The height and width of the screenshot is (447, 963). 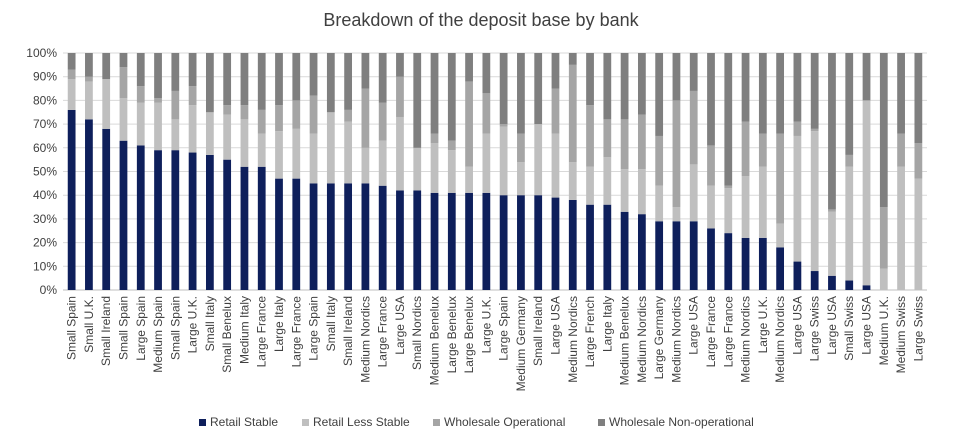 I want to click on x-tick-label: Large Spain, so click(x=314, y=328).